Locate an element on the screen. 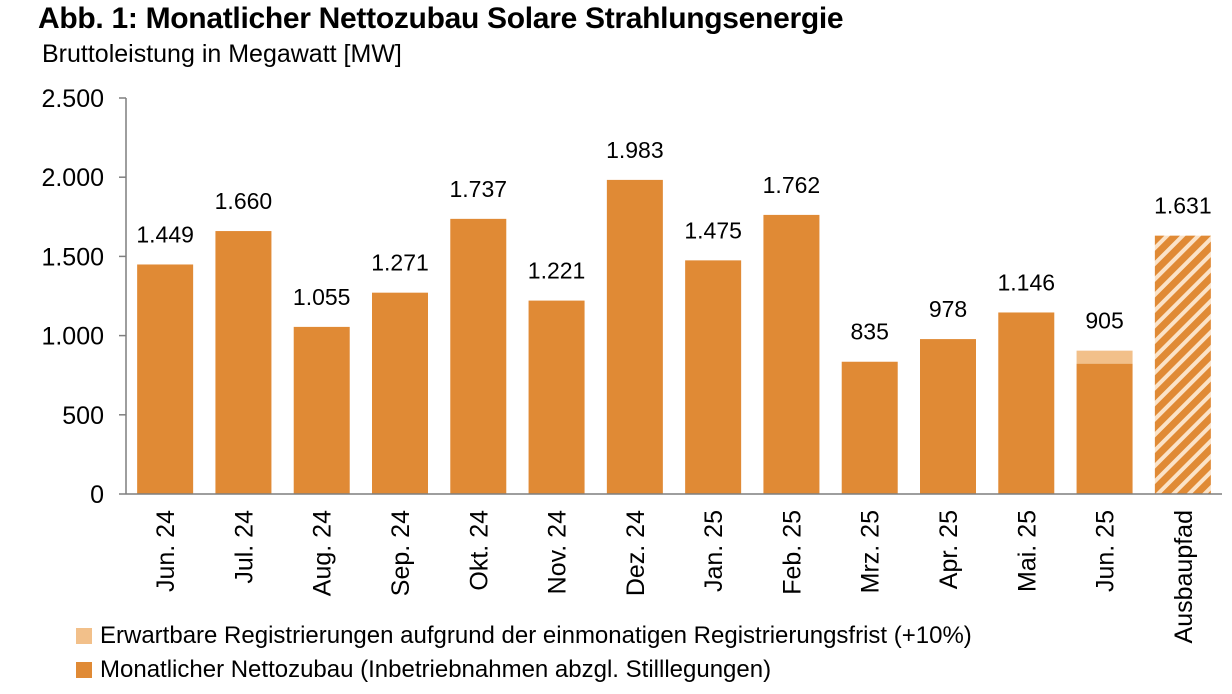 Image resolution: width=1232 pixels, height=694 pixels. x-tick-label: Jun. 25 is located at coordinates (1106, 551).